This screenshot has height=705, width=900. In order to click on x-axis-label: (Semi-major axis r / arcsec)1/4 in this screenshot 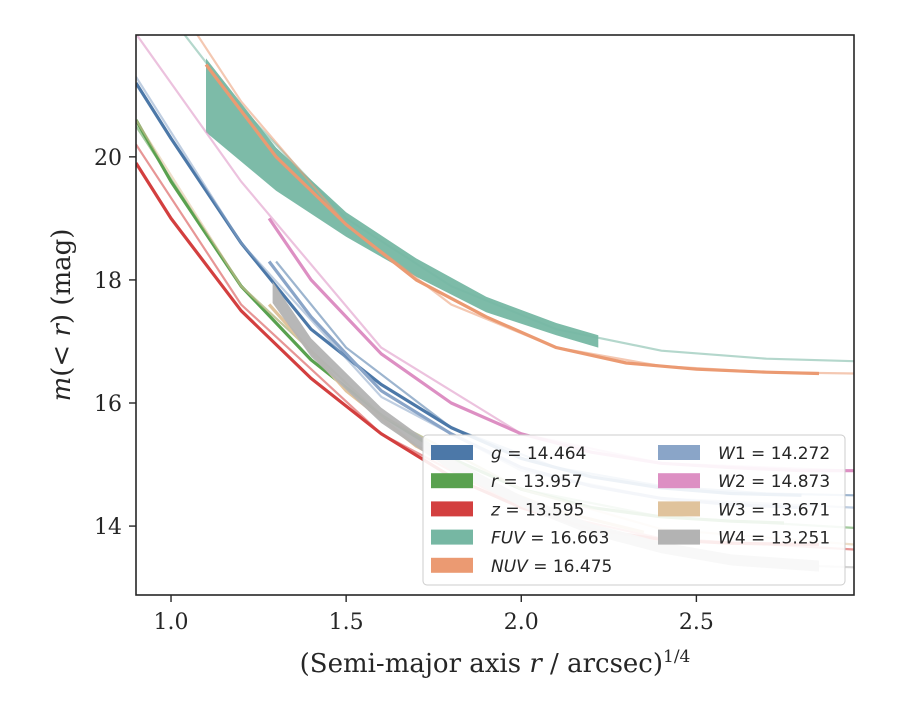, I will do `click(495, 663)`.